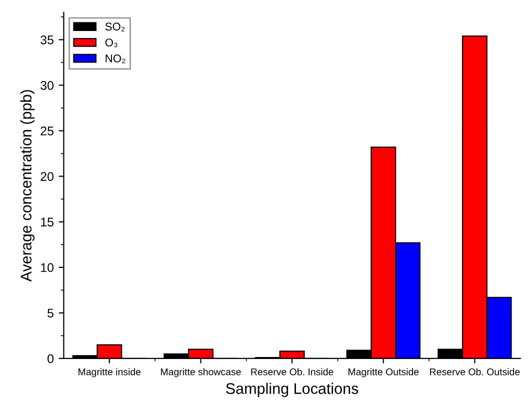 Image resolution: width=531 pixels, height=412 pixels. Describe the element at coordinates (47, 222) in the screenshot. I see `y-tick-label: 15` at that location.